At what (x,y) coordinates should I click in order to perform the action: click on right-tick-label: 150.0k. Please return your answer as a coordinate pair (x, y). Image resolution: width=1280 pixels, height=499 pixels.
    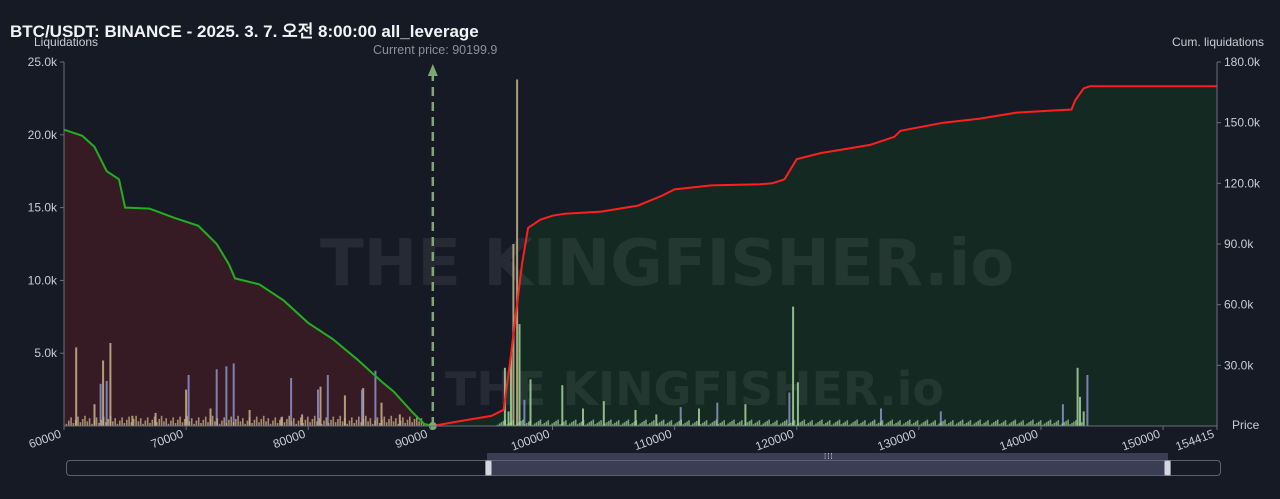
    Looking at the image, I should click on (1242, 123).